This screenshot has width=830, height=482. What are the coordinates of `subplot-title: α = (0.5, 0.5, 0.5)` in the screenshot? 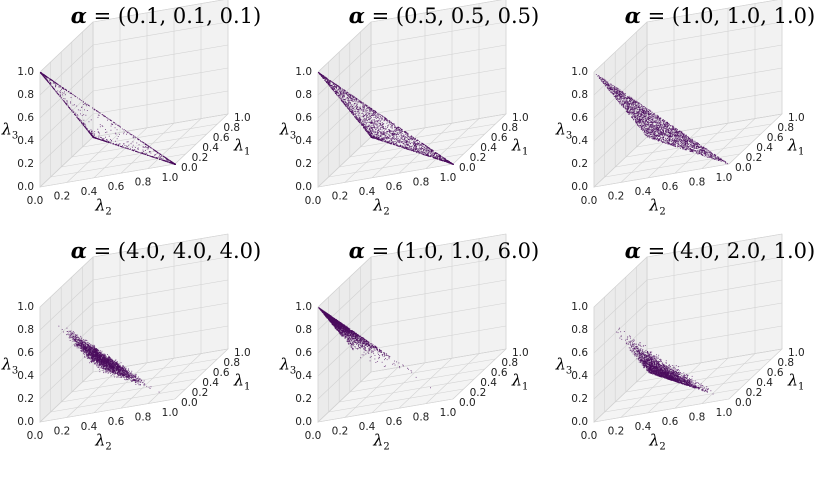 It's located at (444, 15).